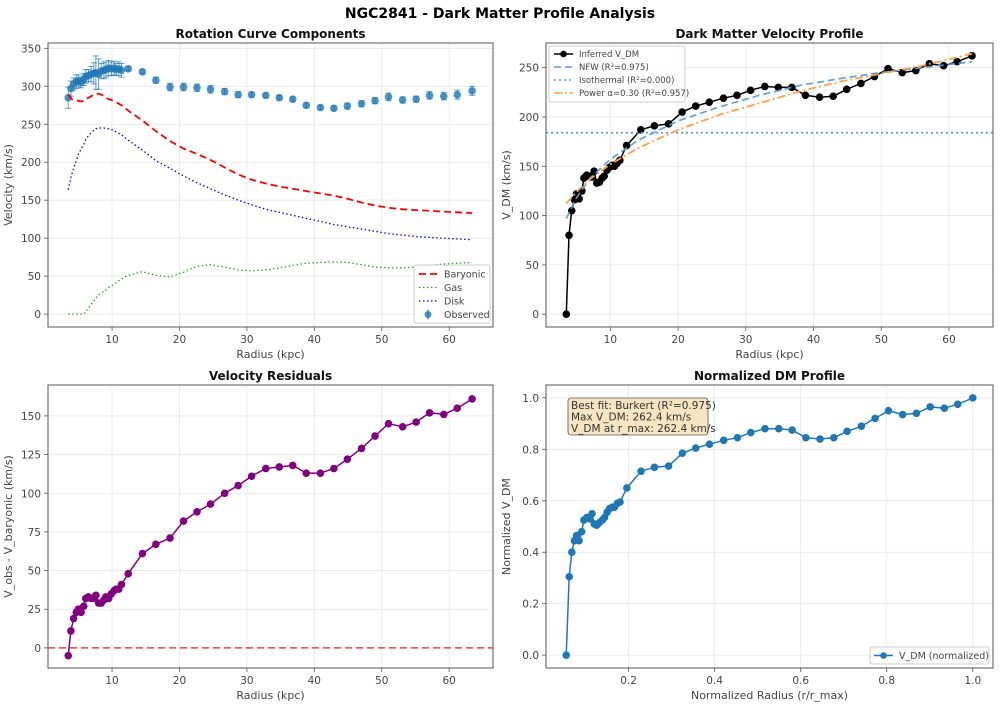 The width and height of the screenshot is (1000, 708). I want to click on legend-label: NFW (R²=0.975), so click(614, 68).